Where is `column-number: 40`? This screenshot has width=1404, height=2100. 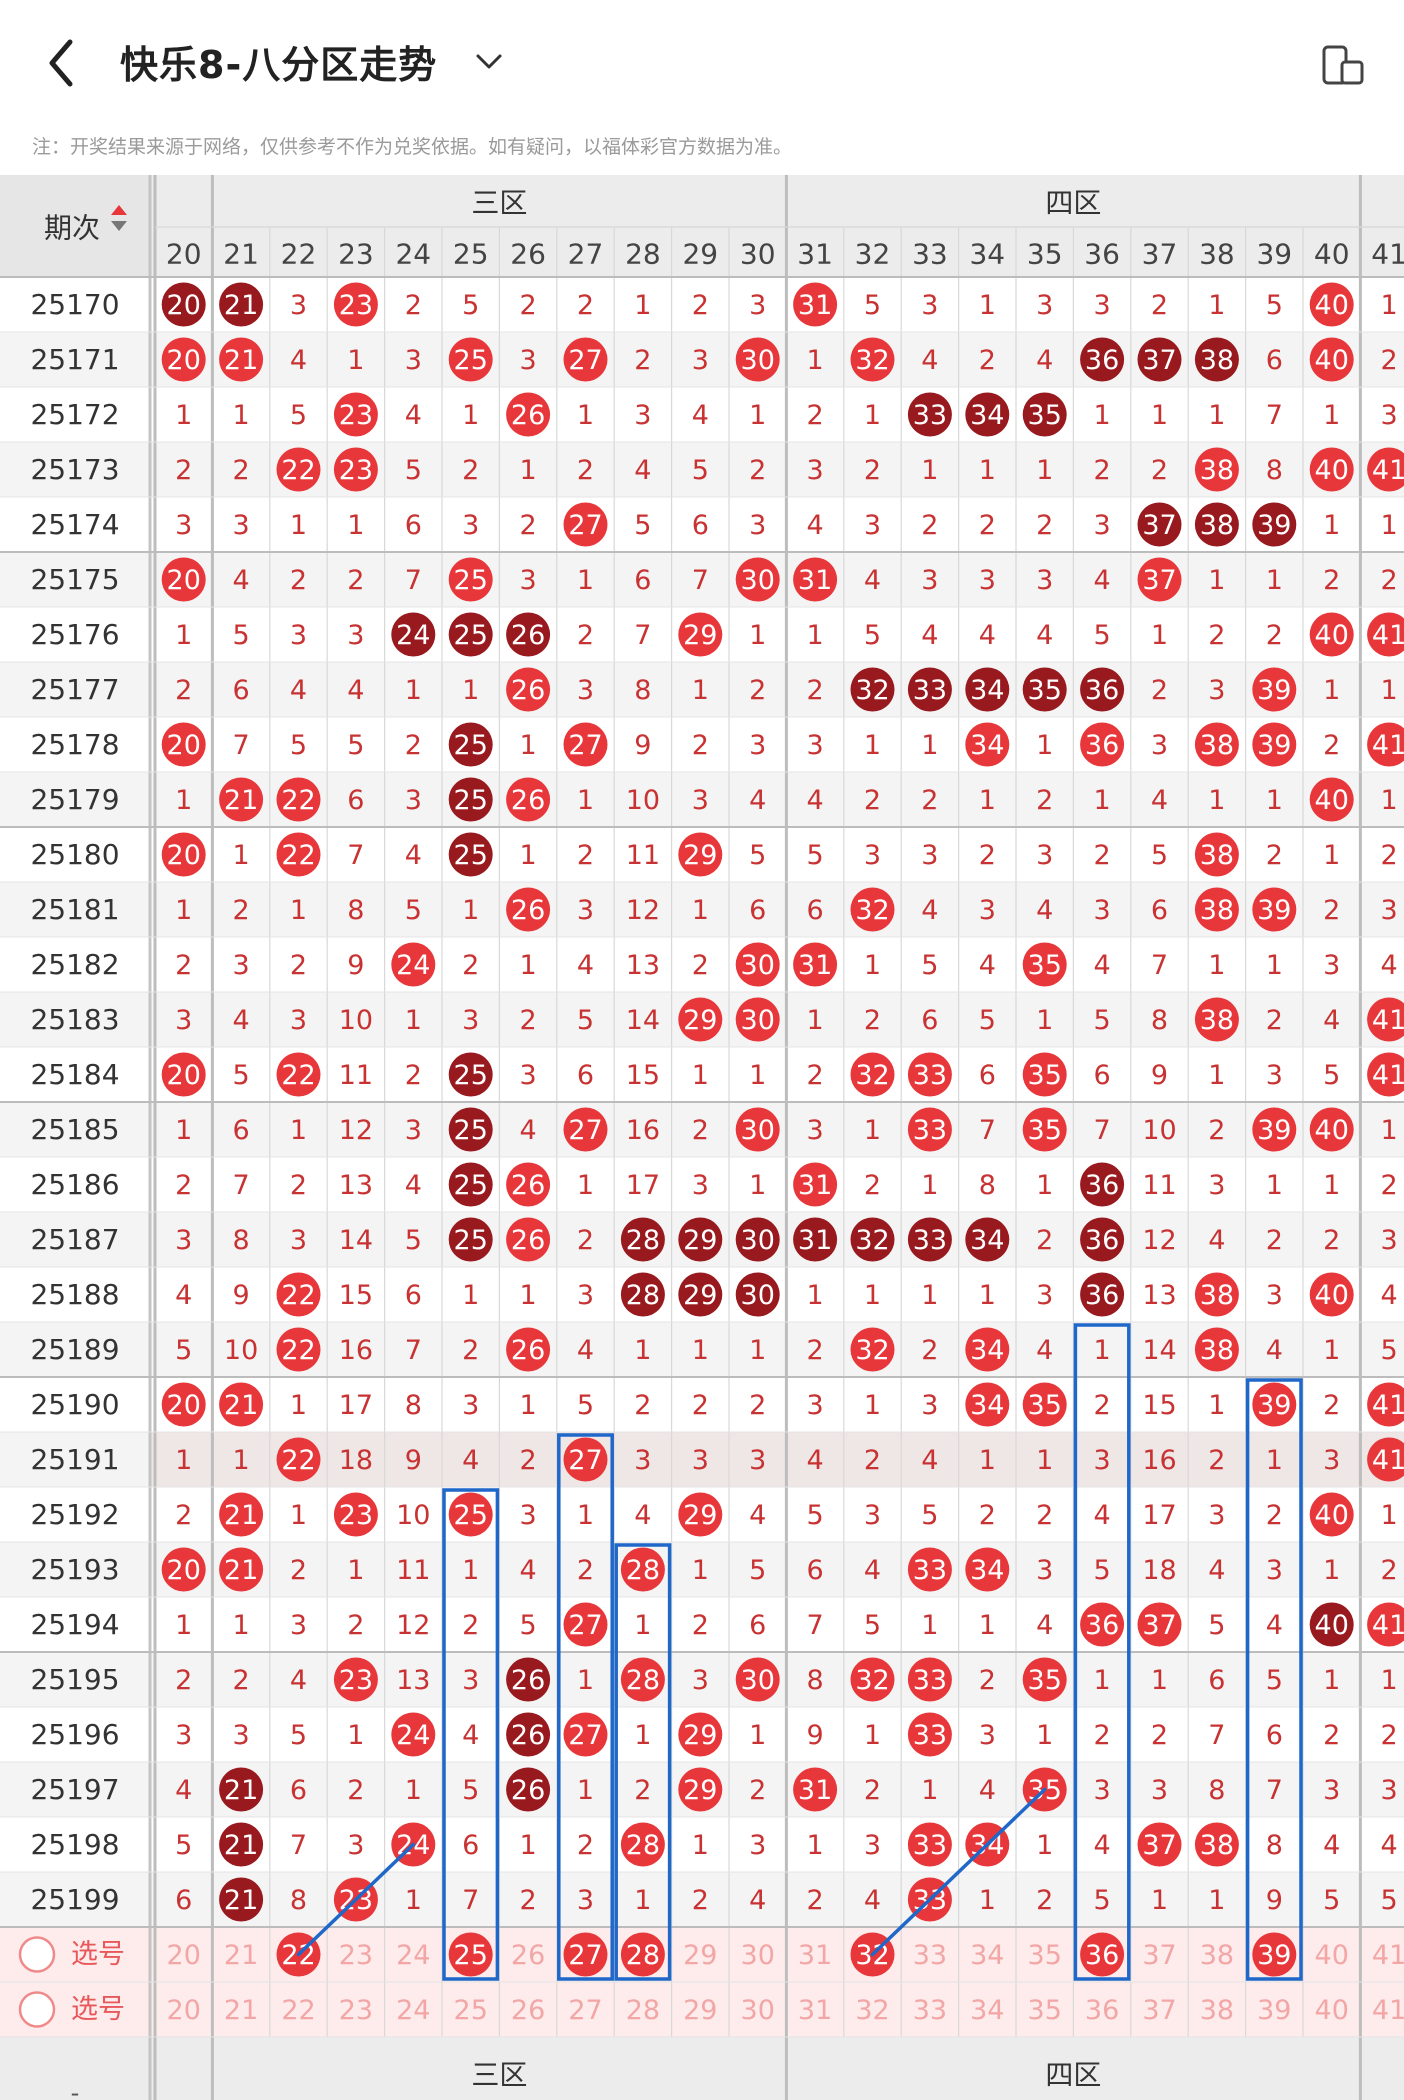
column-number: 40 is located at coordinates (1332, 254).